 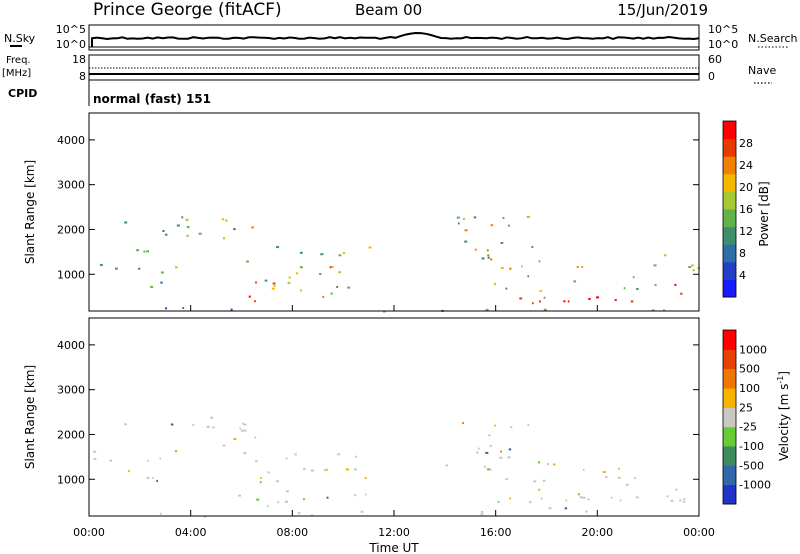 What do you see at coordinates (389, 467) in the screenshot?
I see `velocity-data` at bounding box center [389, 467].